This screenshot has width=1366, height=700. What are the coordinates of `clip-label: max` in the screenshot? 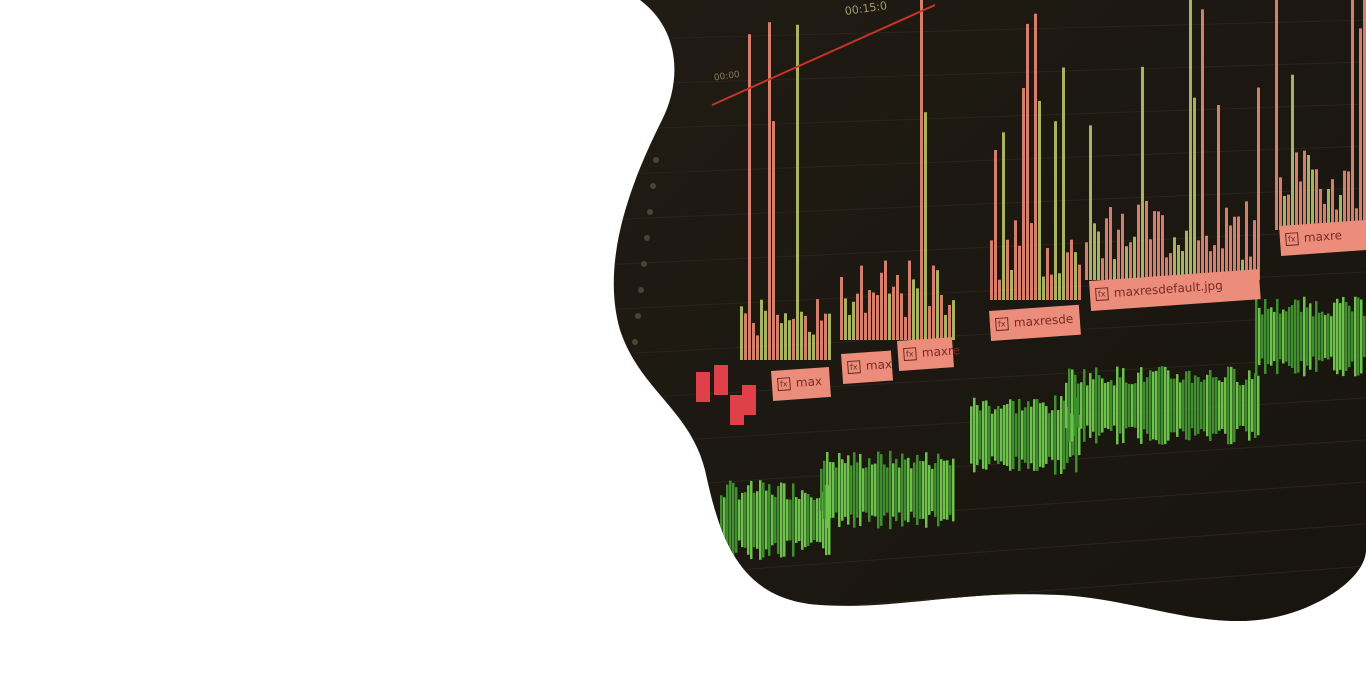 It's located at (878, 365).